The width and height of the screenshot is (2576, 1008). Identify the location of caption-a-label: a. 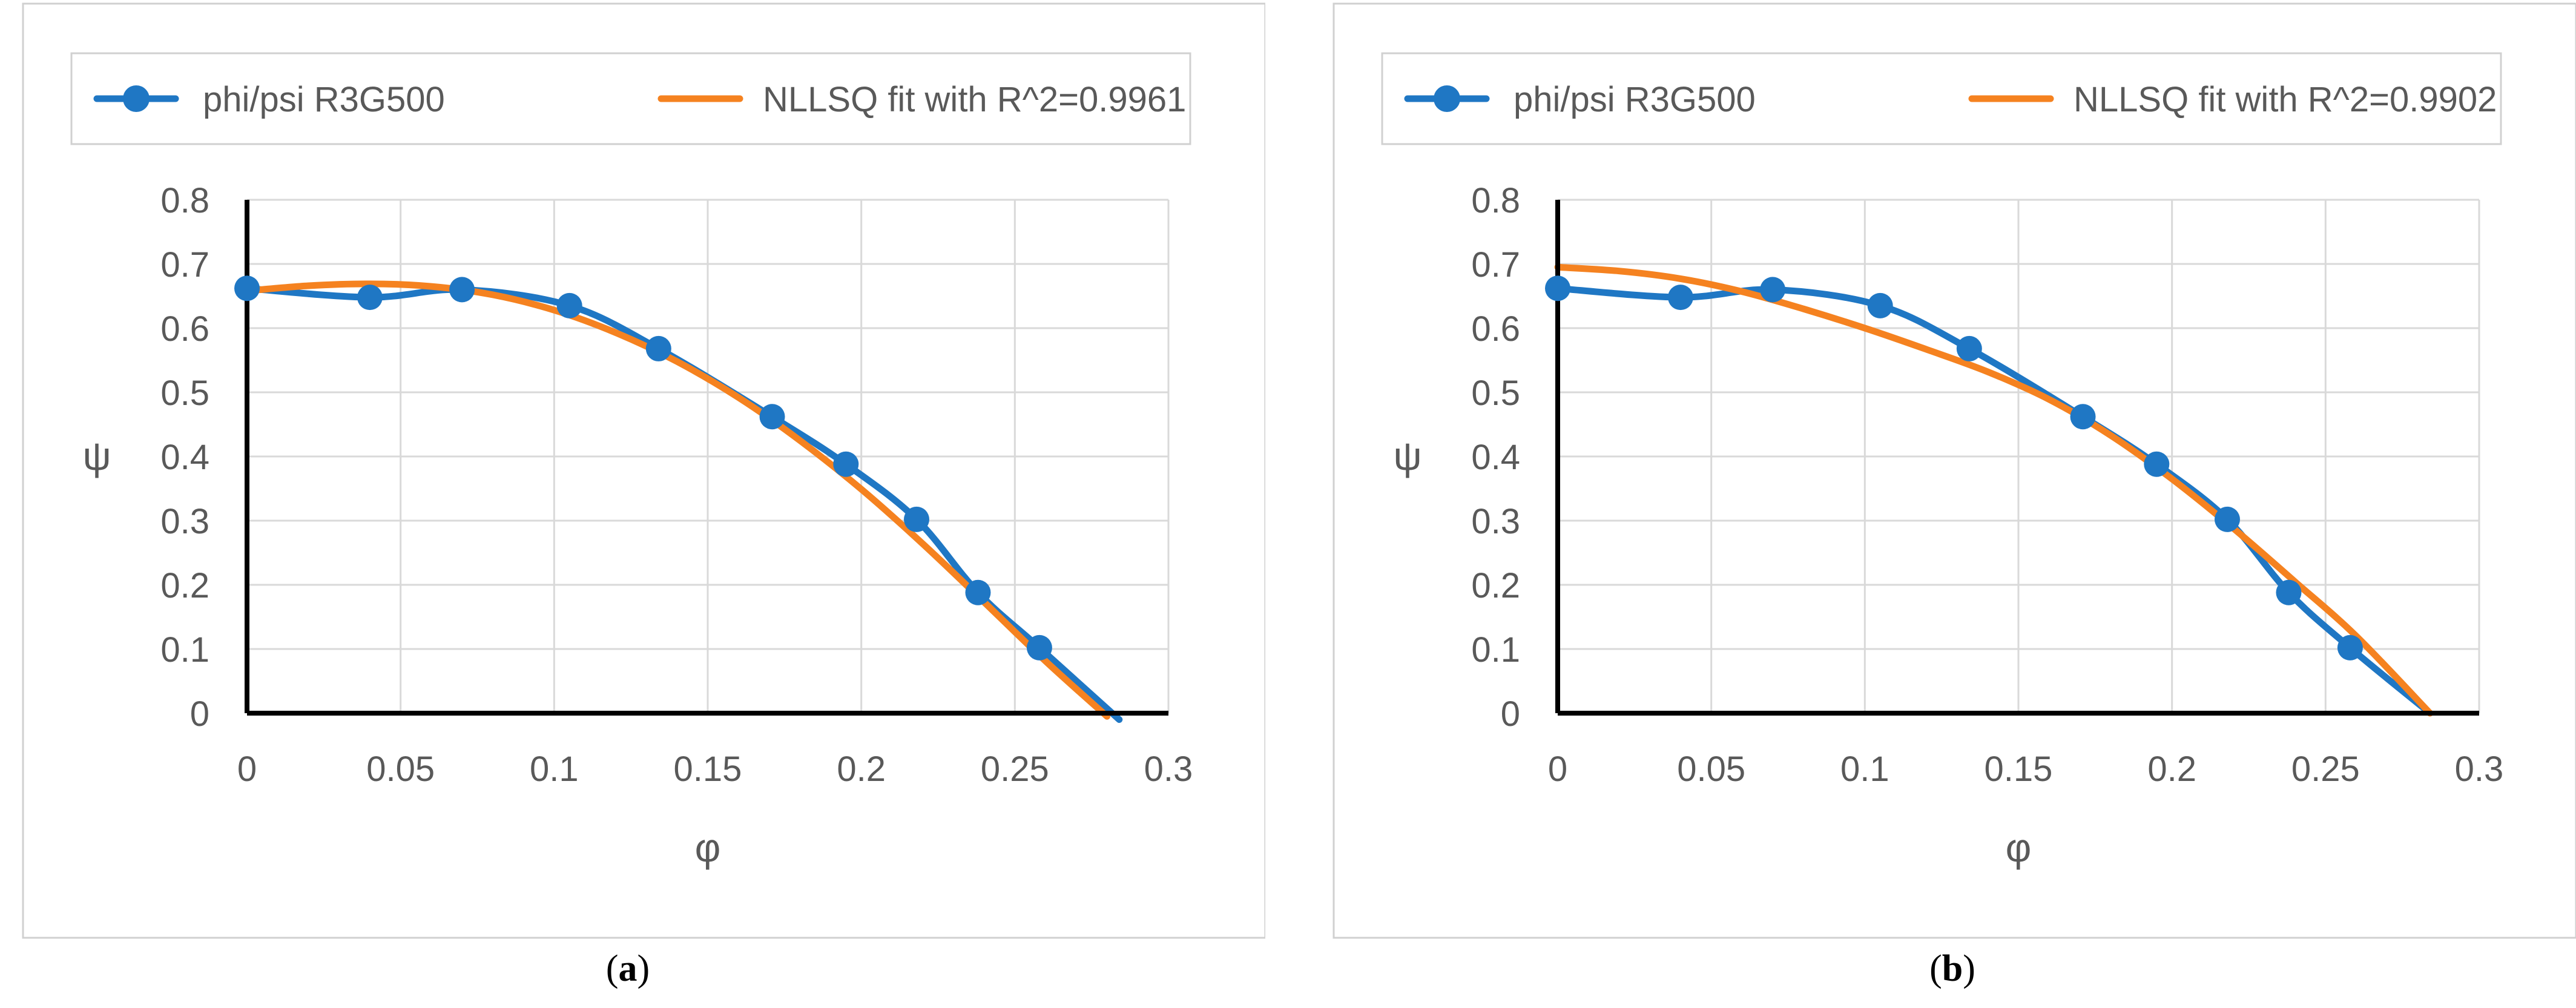
(627, 968).